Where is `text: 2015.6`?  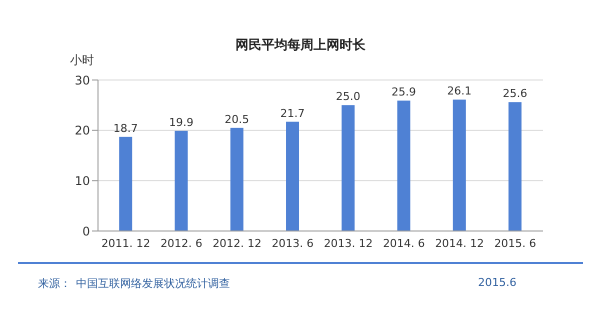
text: 2015.6 is located at coordinates (497, 282).